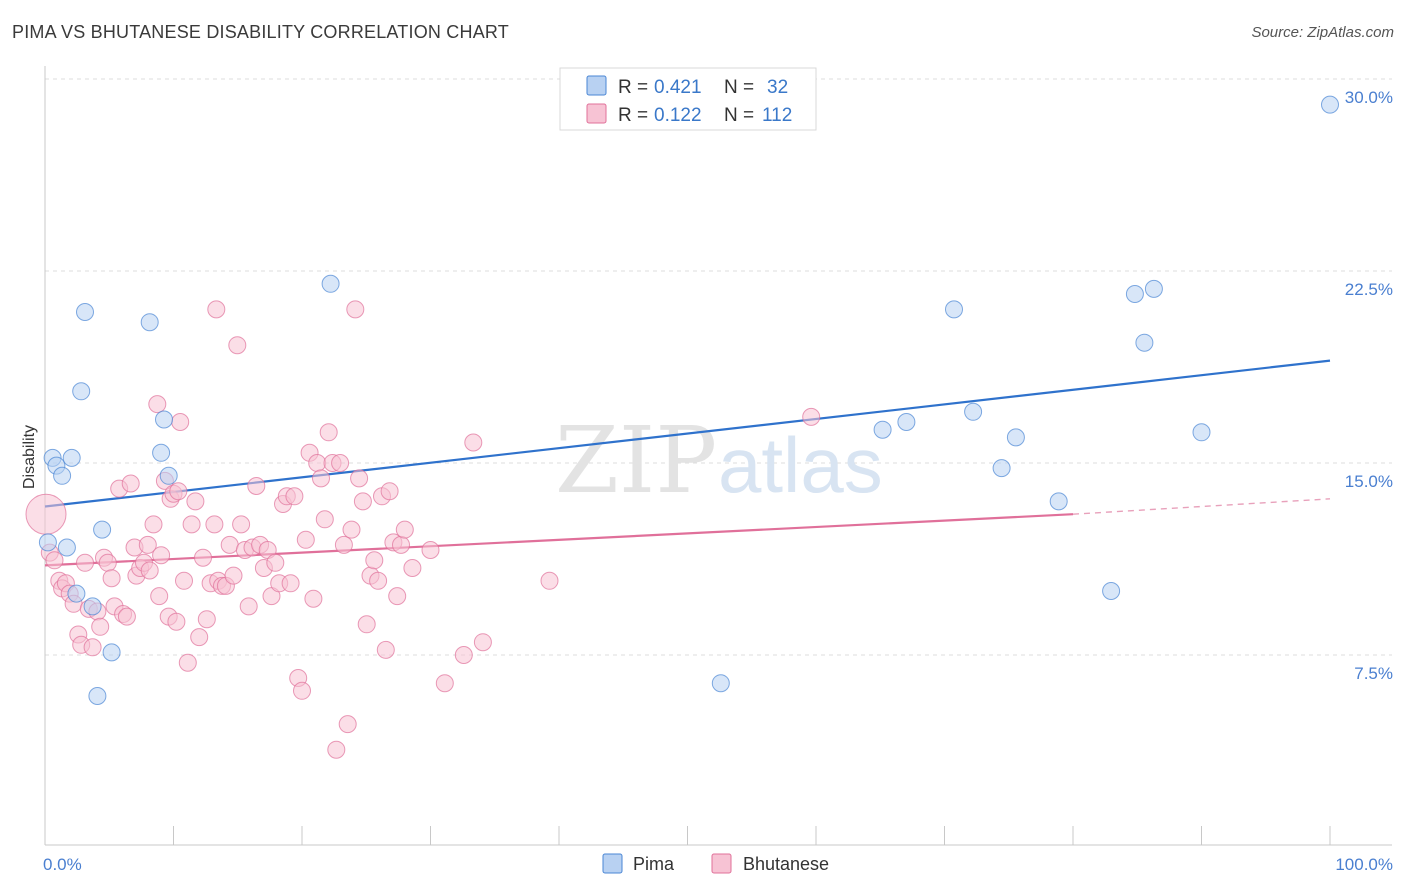 The image size is (1406, 892). Describe the element at coordinates (1373, 673) in the screenshot. I see `y-tick-label-0: 7.5%` at that location.